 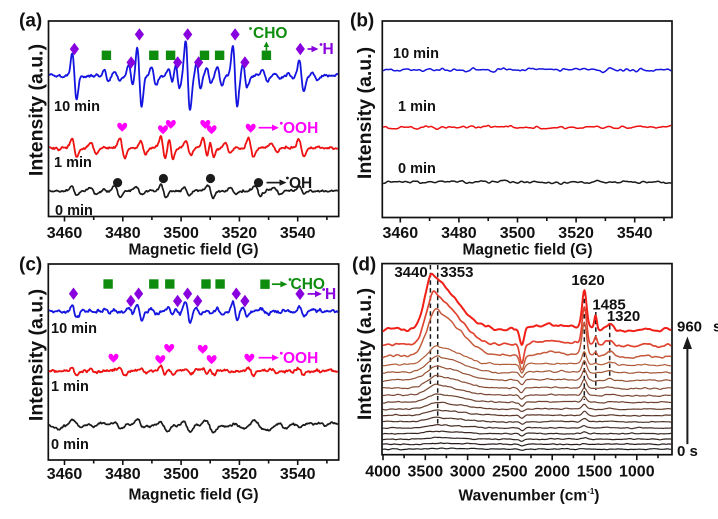 I want to click on svg-text: OH, so click(x=300, y=183).